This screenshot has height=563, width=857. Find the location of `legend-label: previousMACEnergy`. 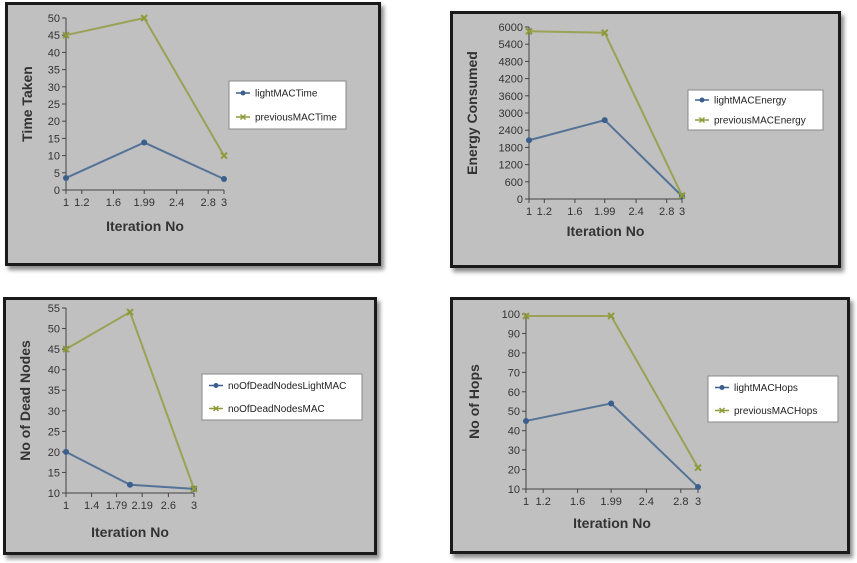

legend-label: previousMACEnergy is located at coordinates (760, 121).